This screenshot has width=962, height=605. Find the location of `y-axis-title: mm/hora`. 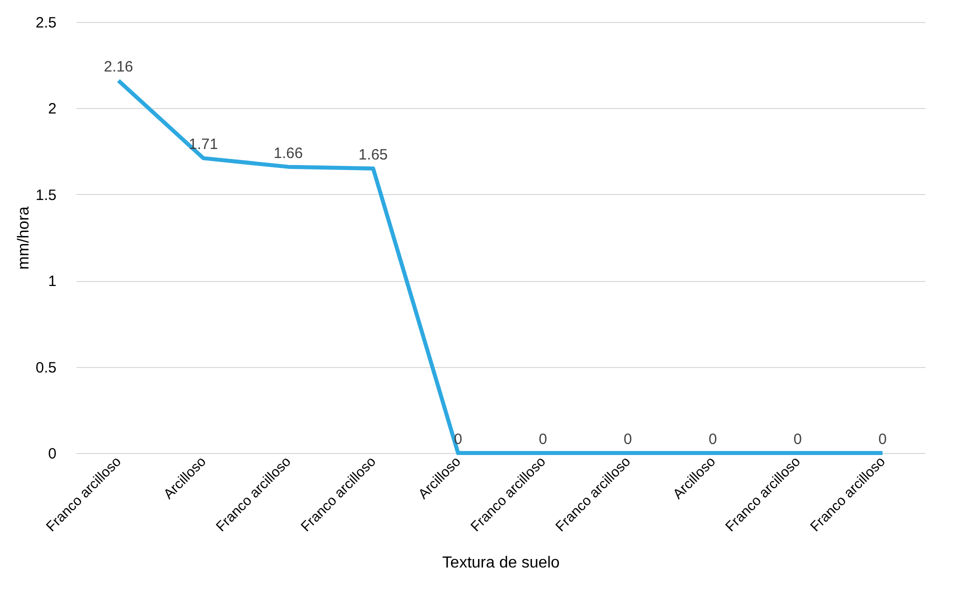

y-axis-title: mm/hora is located at coordinates (24, 238).